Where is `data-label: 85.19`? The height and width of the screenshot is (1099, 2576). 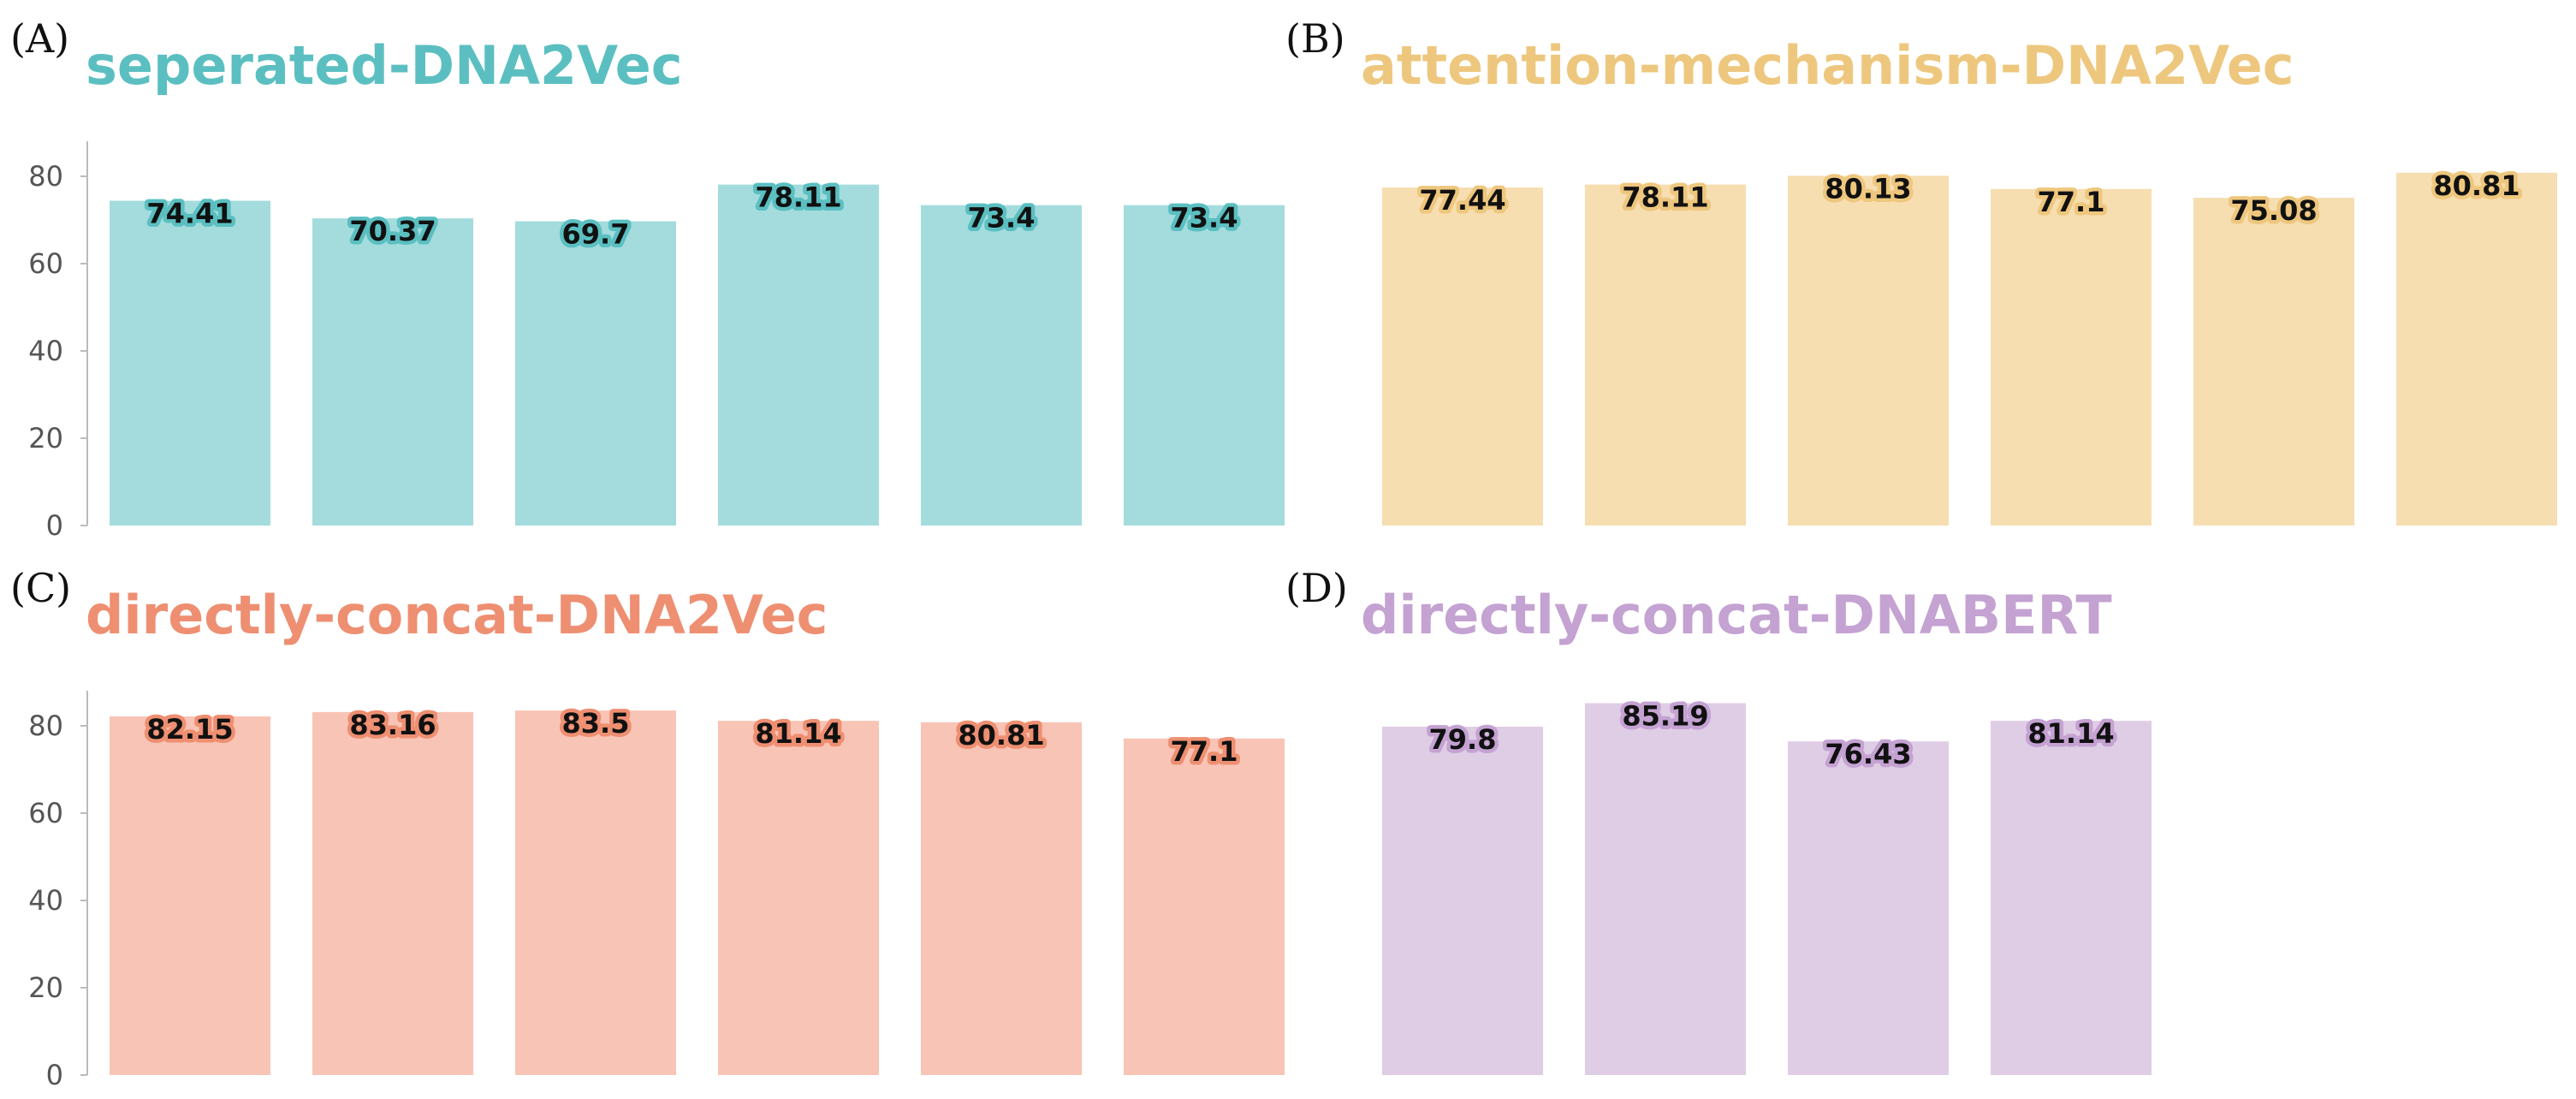 data-label: 85.19 is located at coordinates (1665, 716).